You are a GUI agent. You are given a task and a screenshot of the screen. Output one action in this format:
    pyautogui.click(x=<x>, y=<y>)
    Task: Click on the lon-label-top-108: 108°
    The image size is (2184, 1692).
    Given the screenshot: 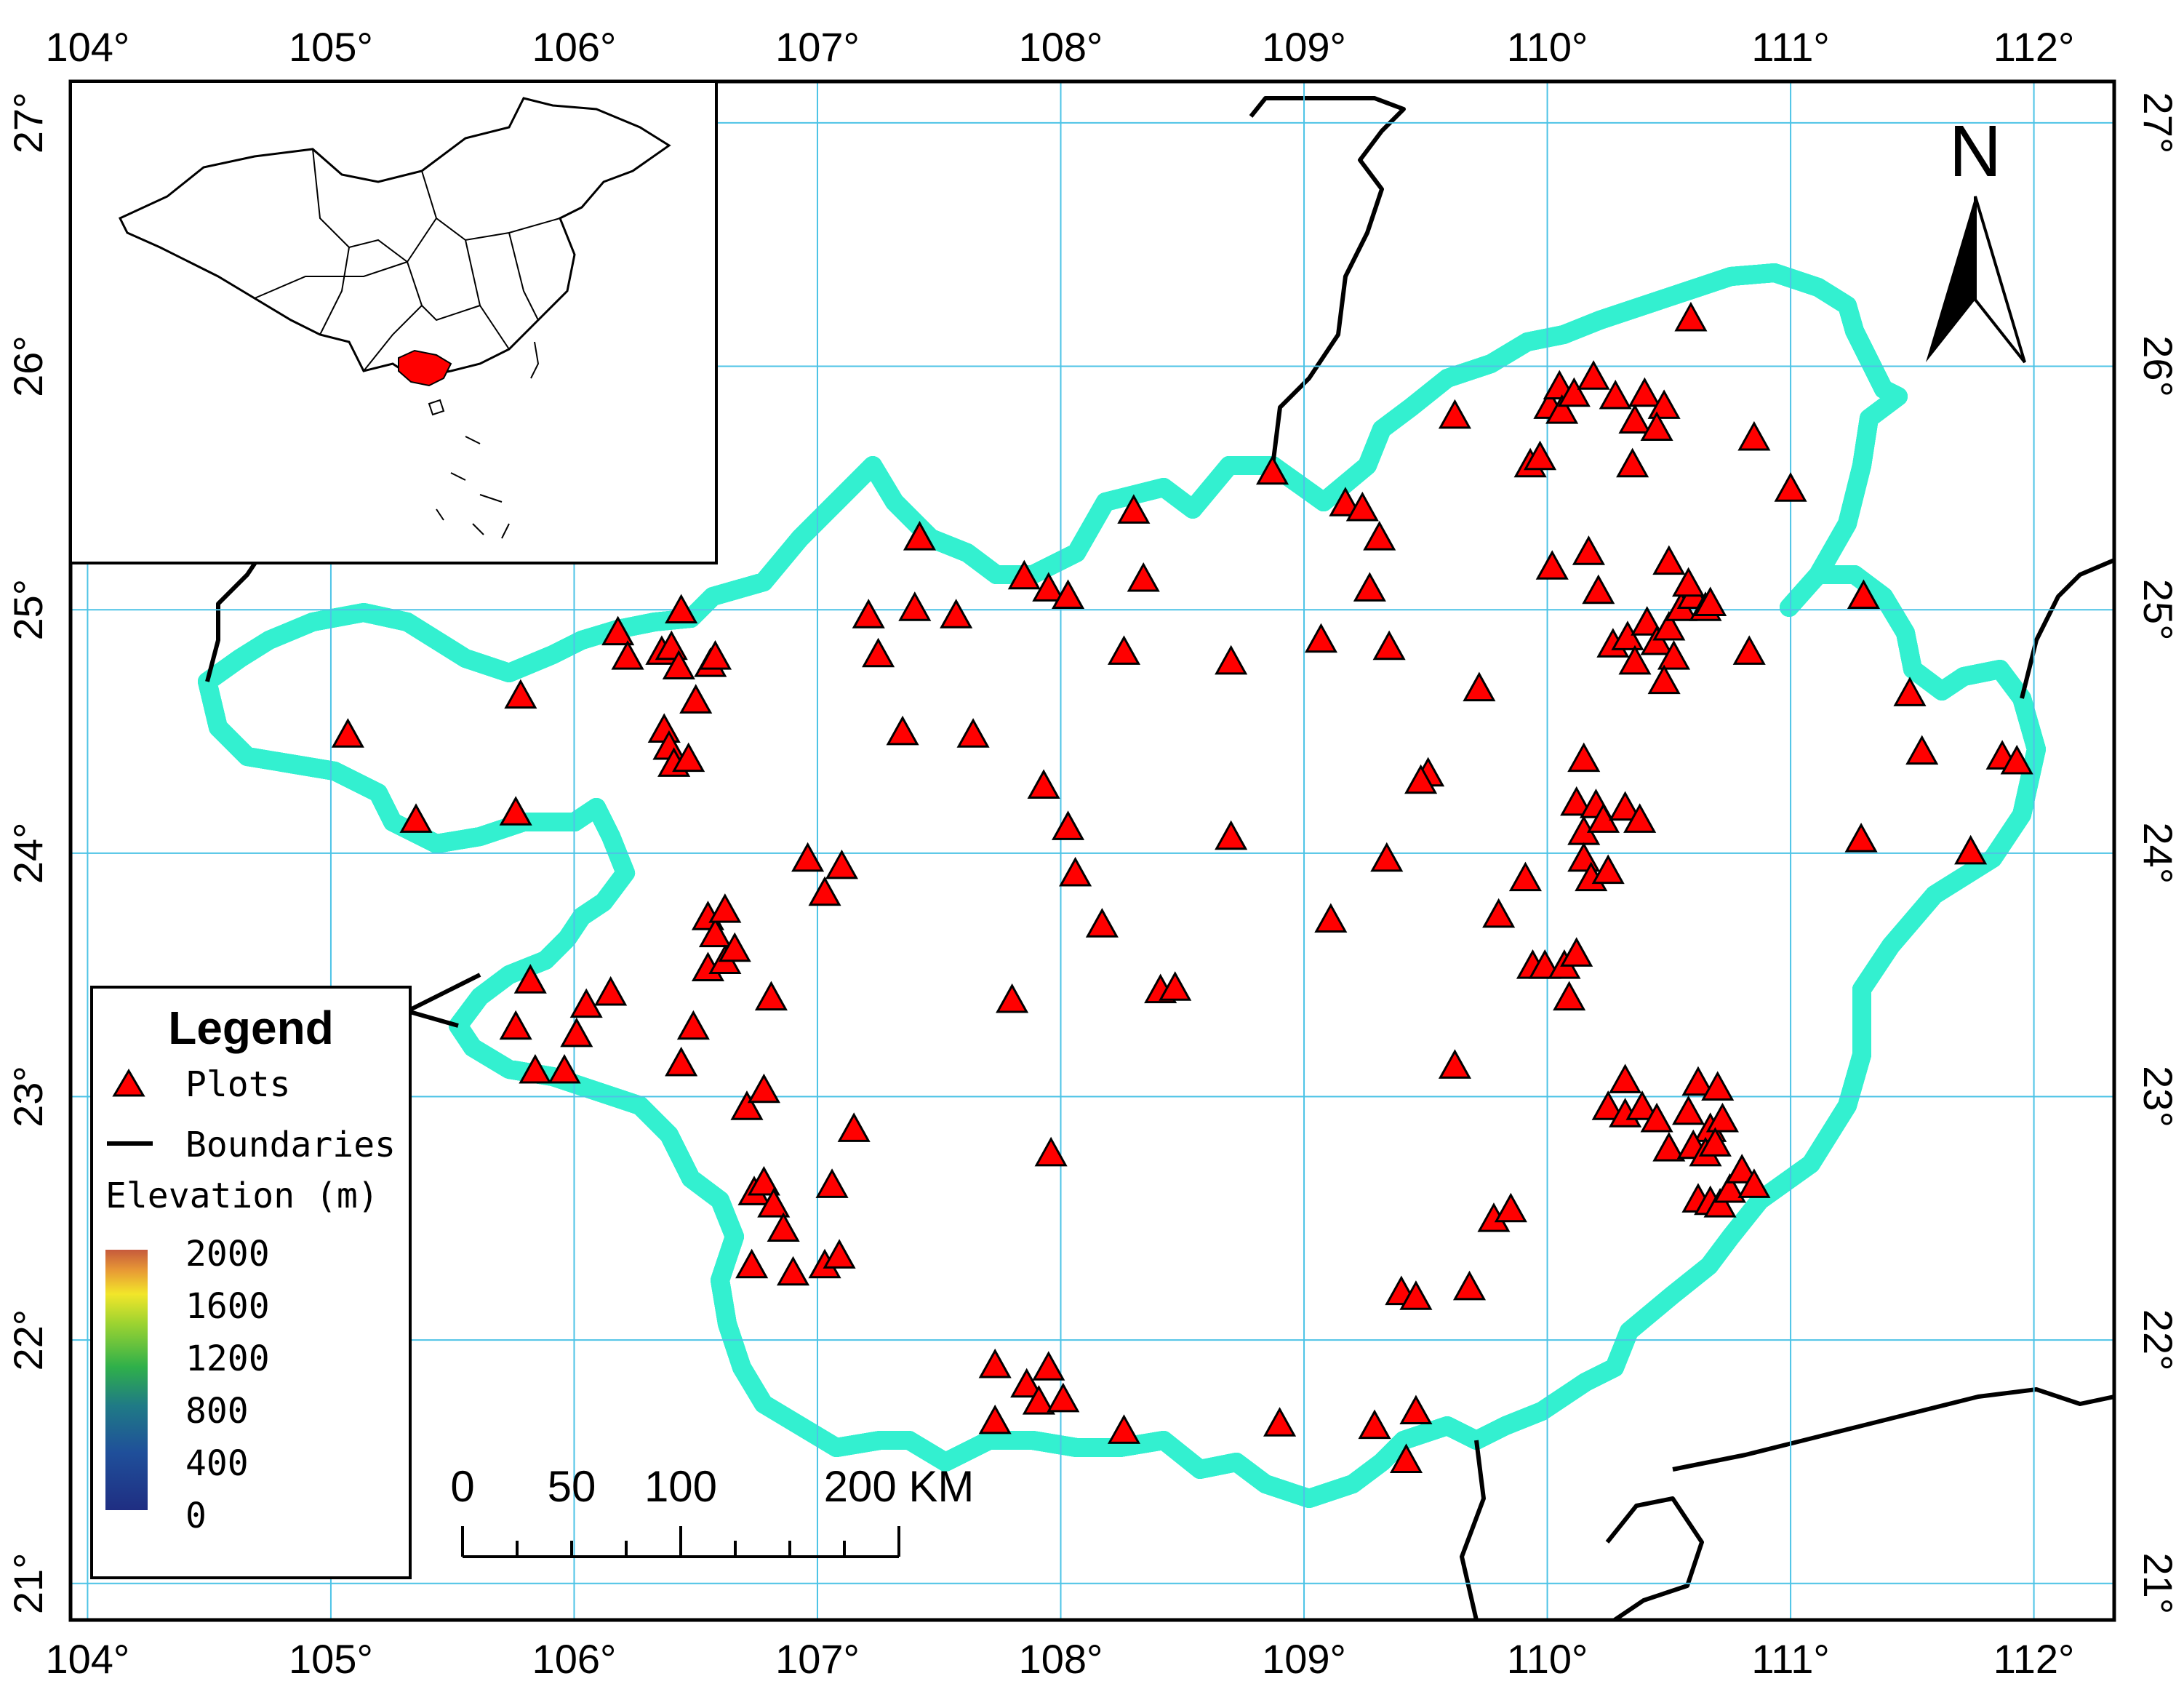 What is the action you would take?
    pyautogui.click(x=1061, y=47)
    